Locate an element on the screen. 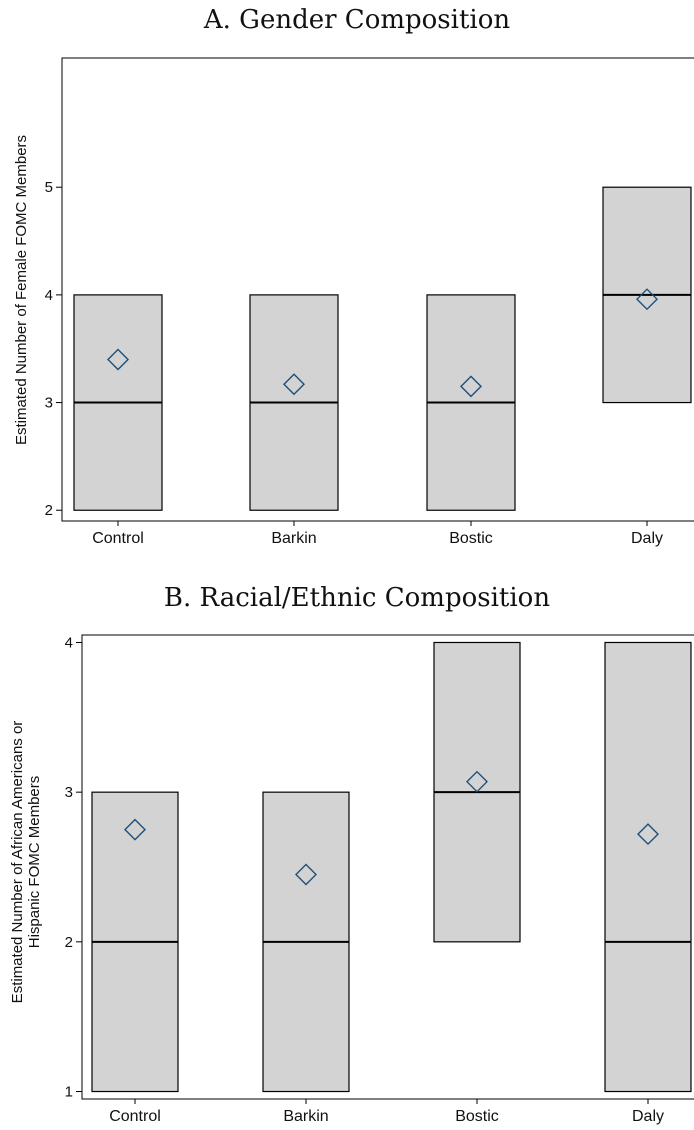 Image resolution: width=694 pixels, height=1130 pixels. panel-b-category-label-control: Control is located at coordinates (135, 1116).